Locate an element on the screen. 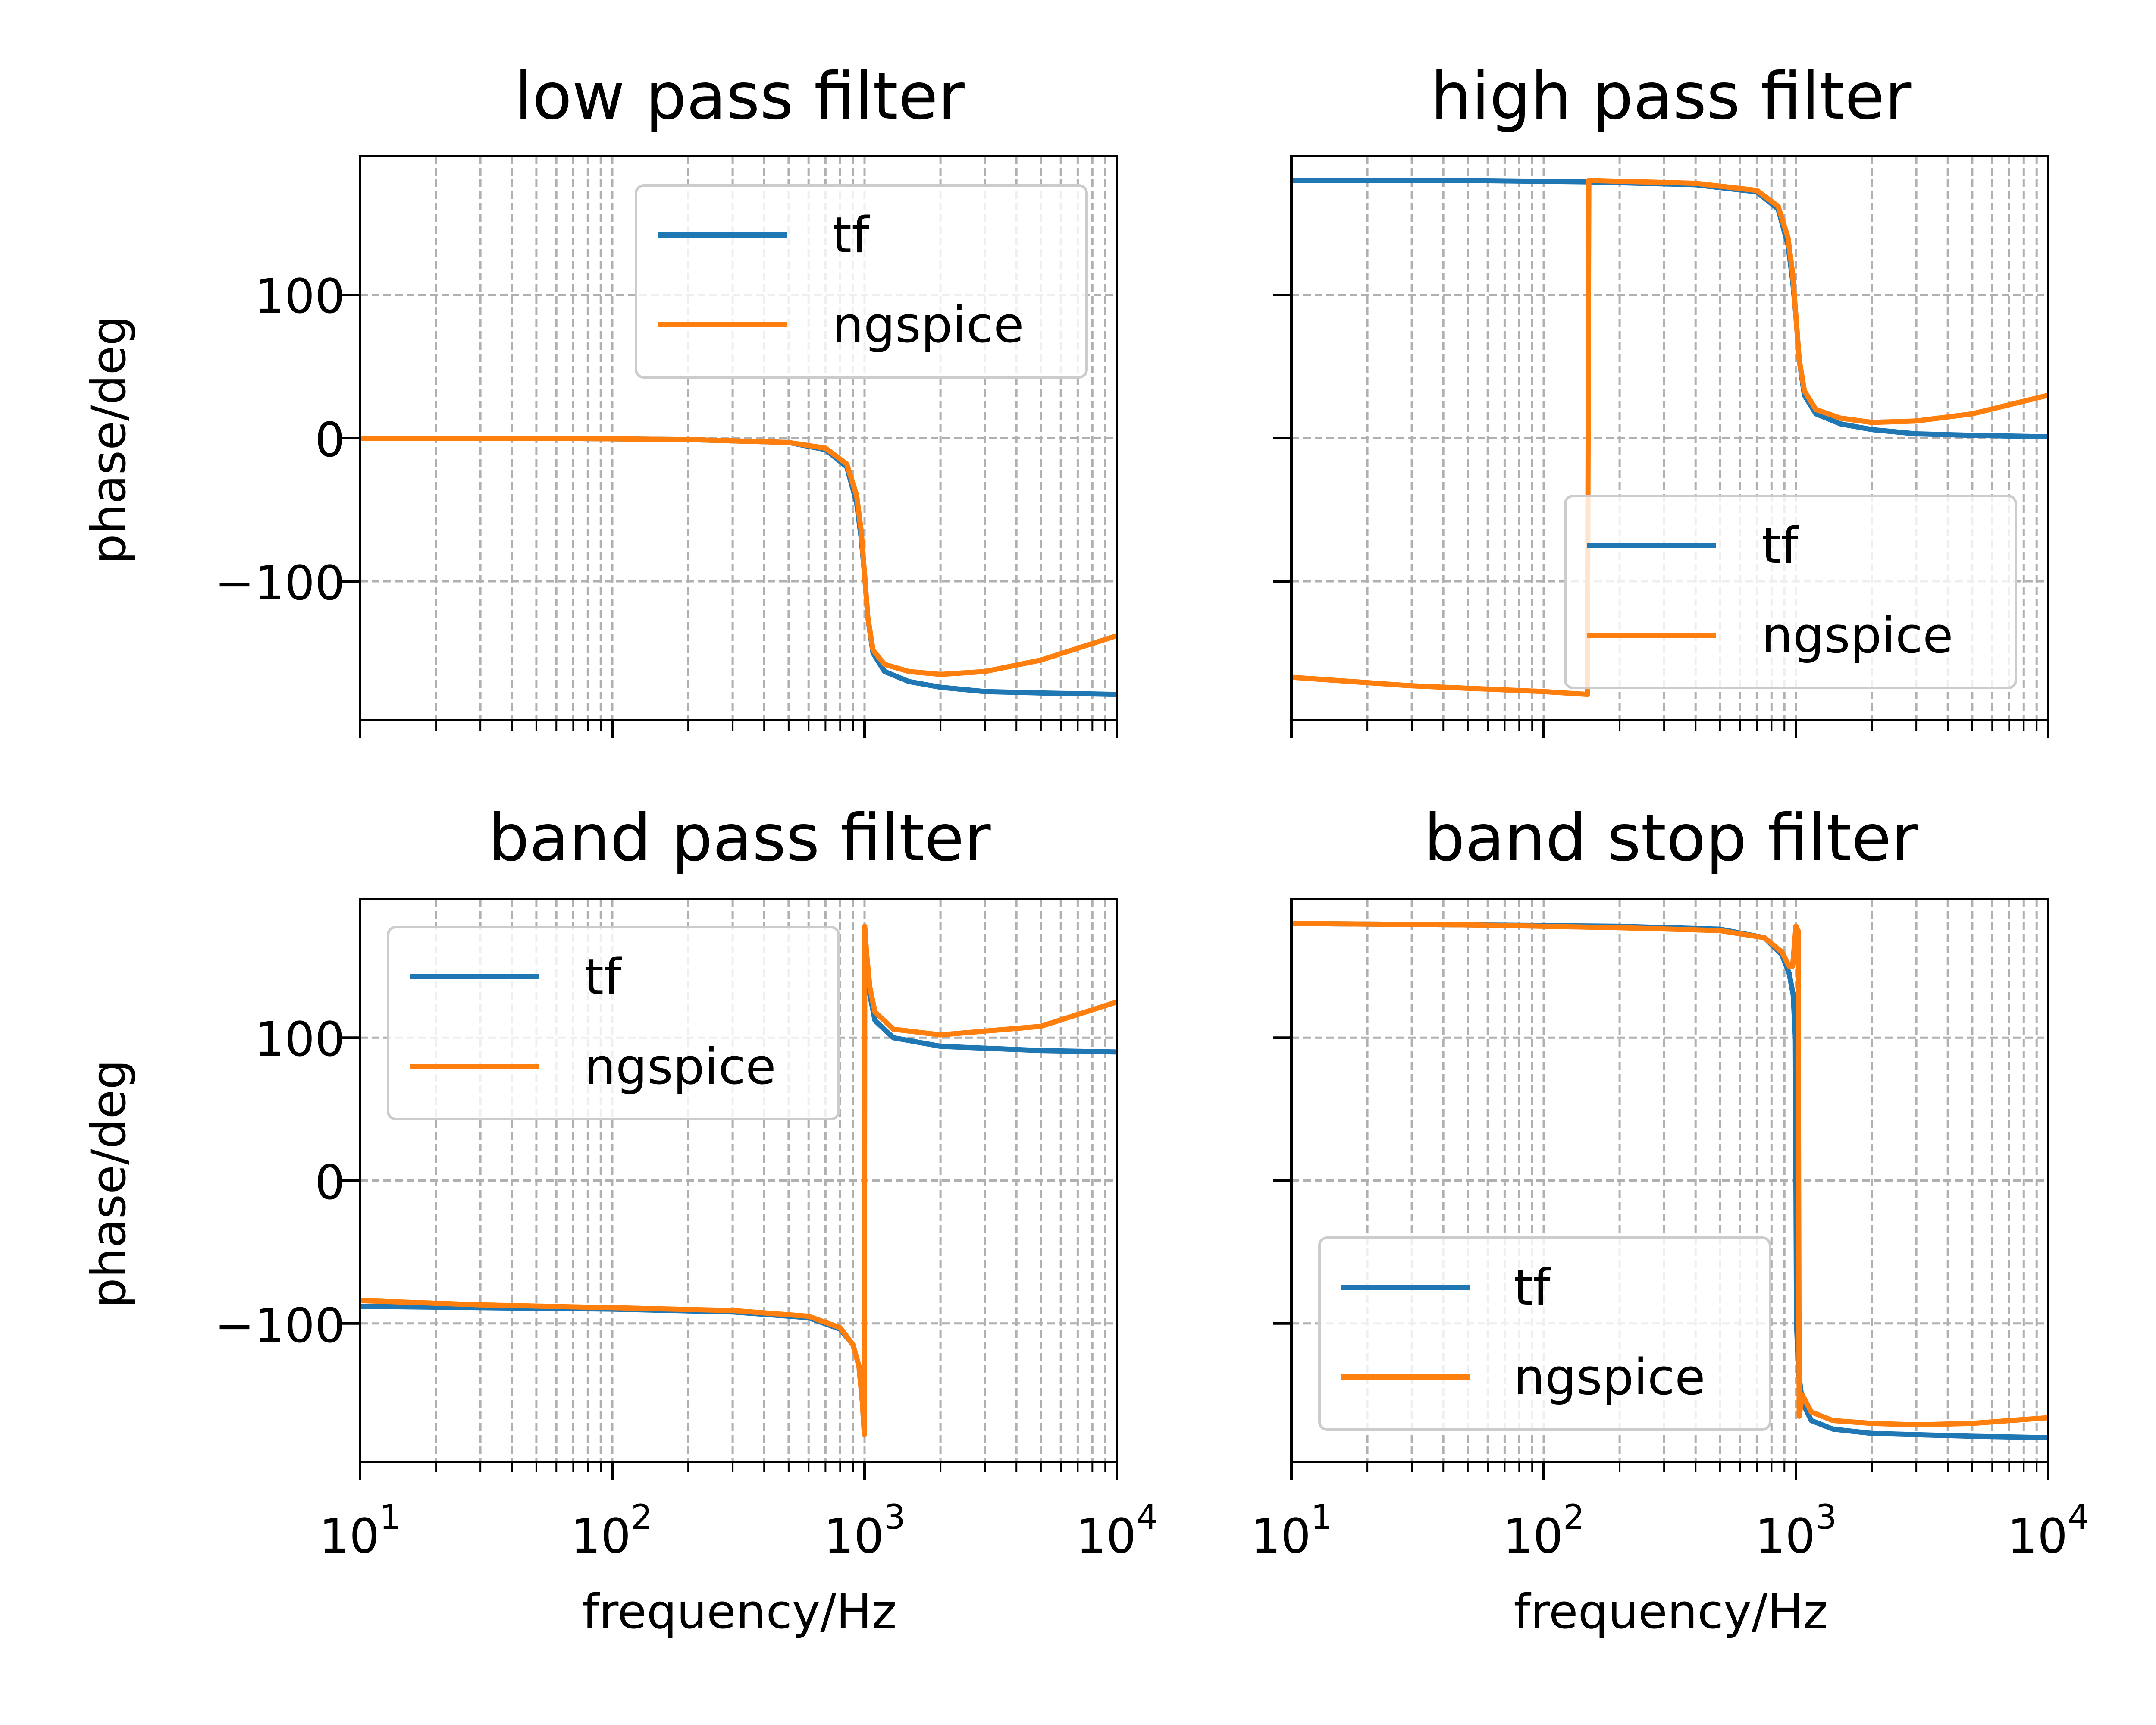  panel-high-pass: high pass filter tf ngspice is located at coordinates (1661, 398).